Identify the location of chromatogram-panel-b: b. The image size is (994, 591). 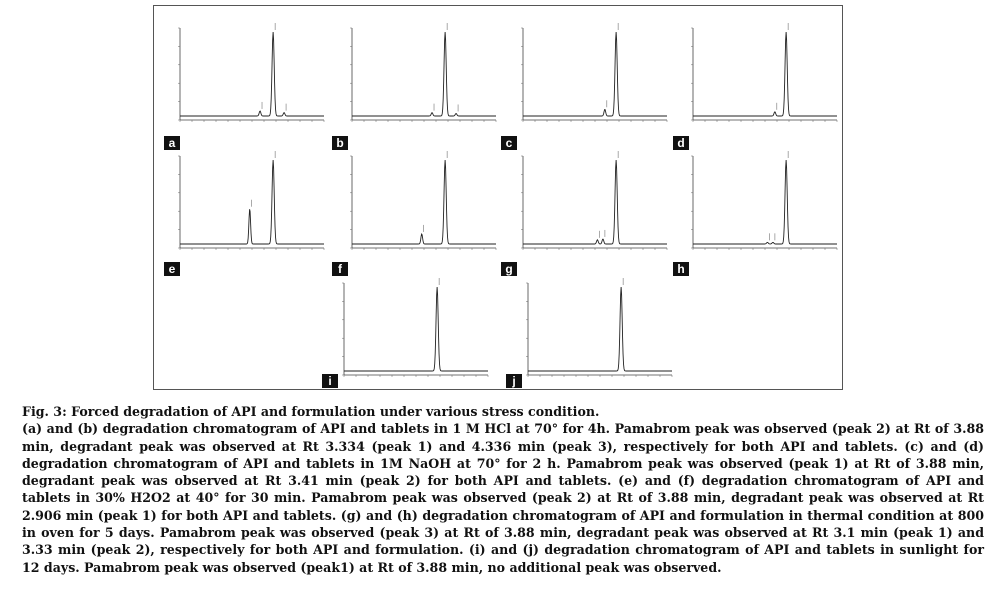
(417, 83).